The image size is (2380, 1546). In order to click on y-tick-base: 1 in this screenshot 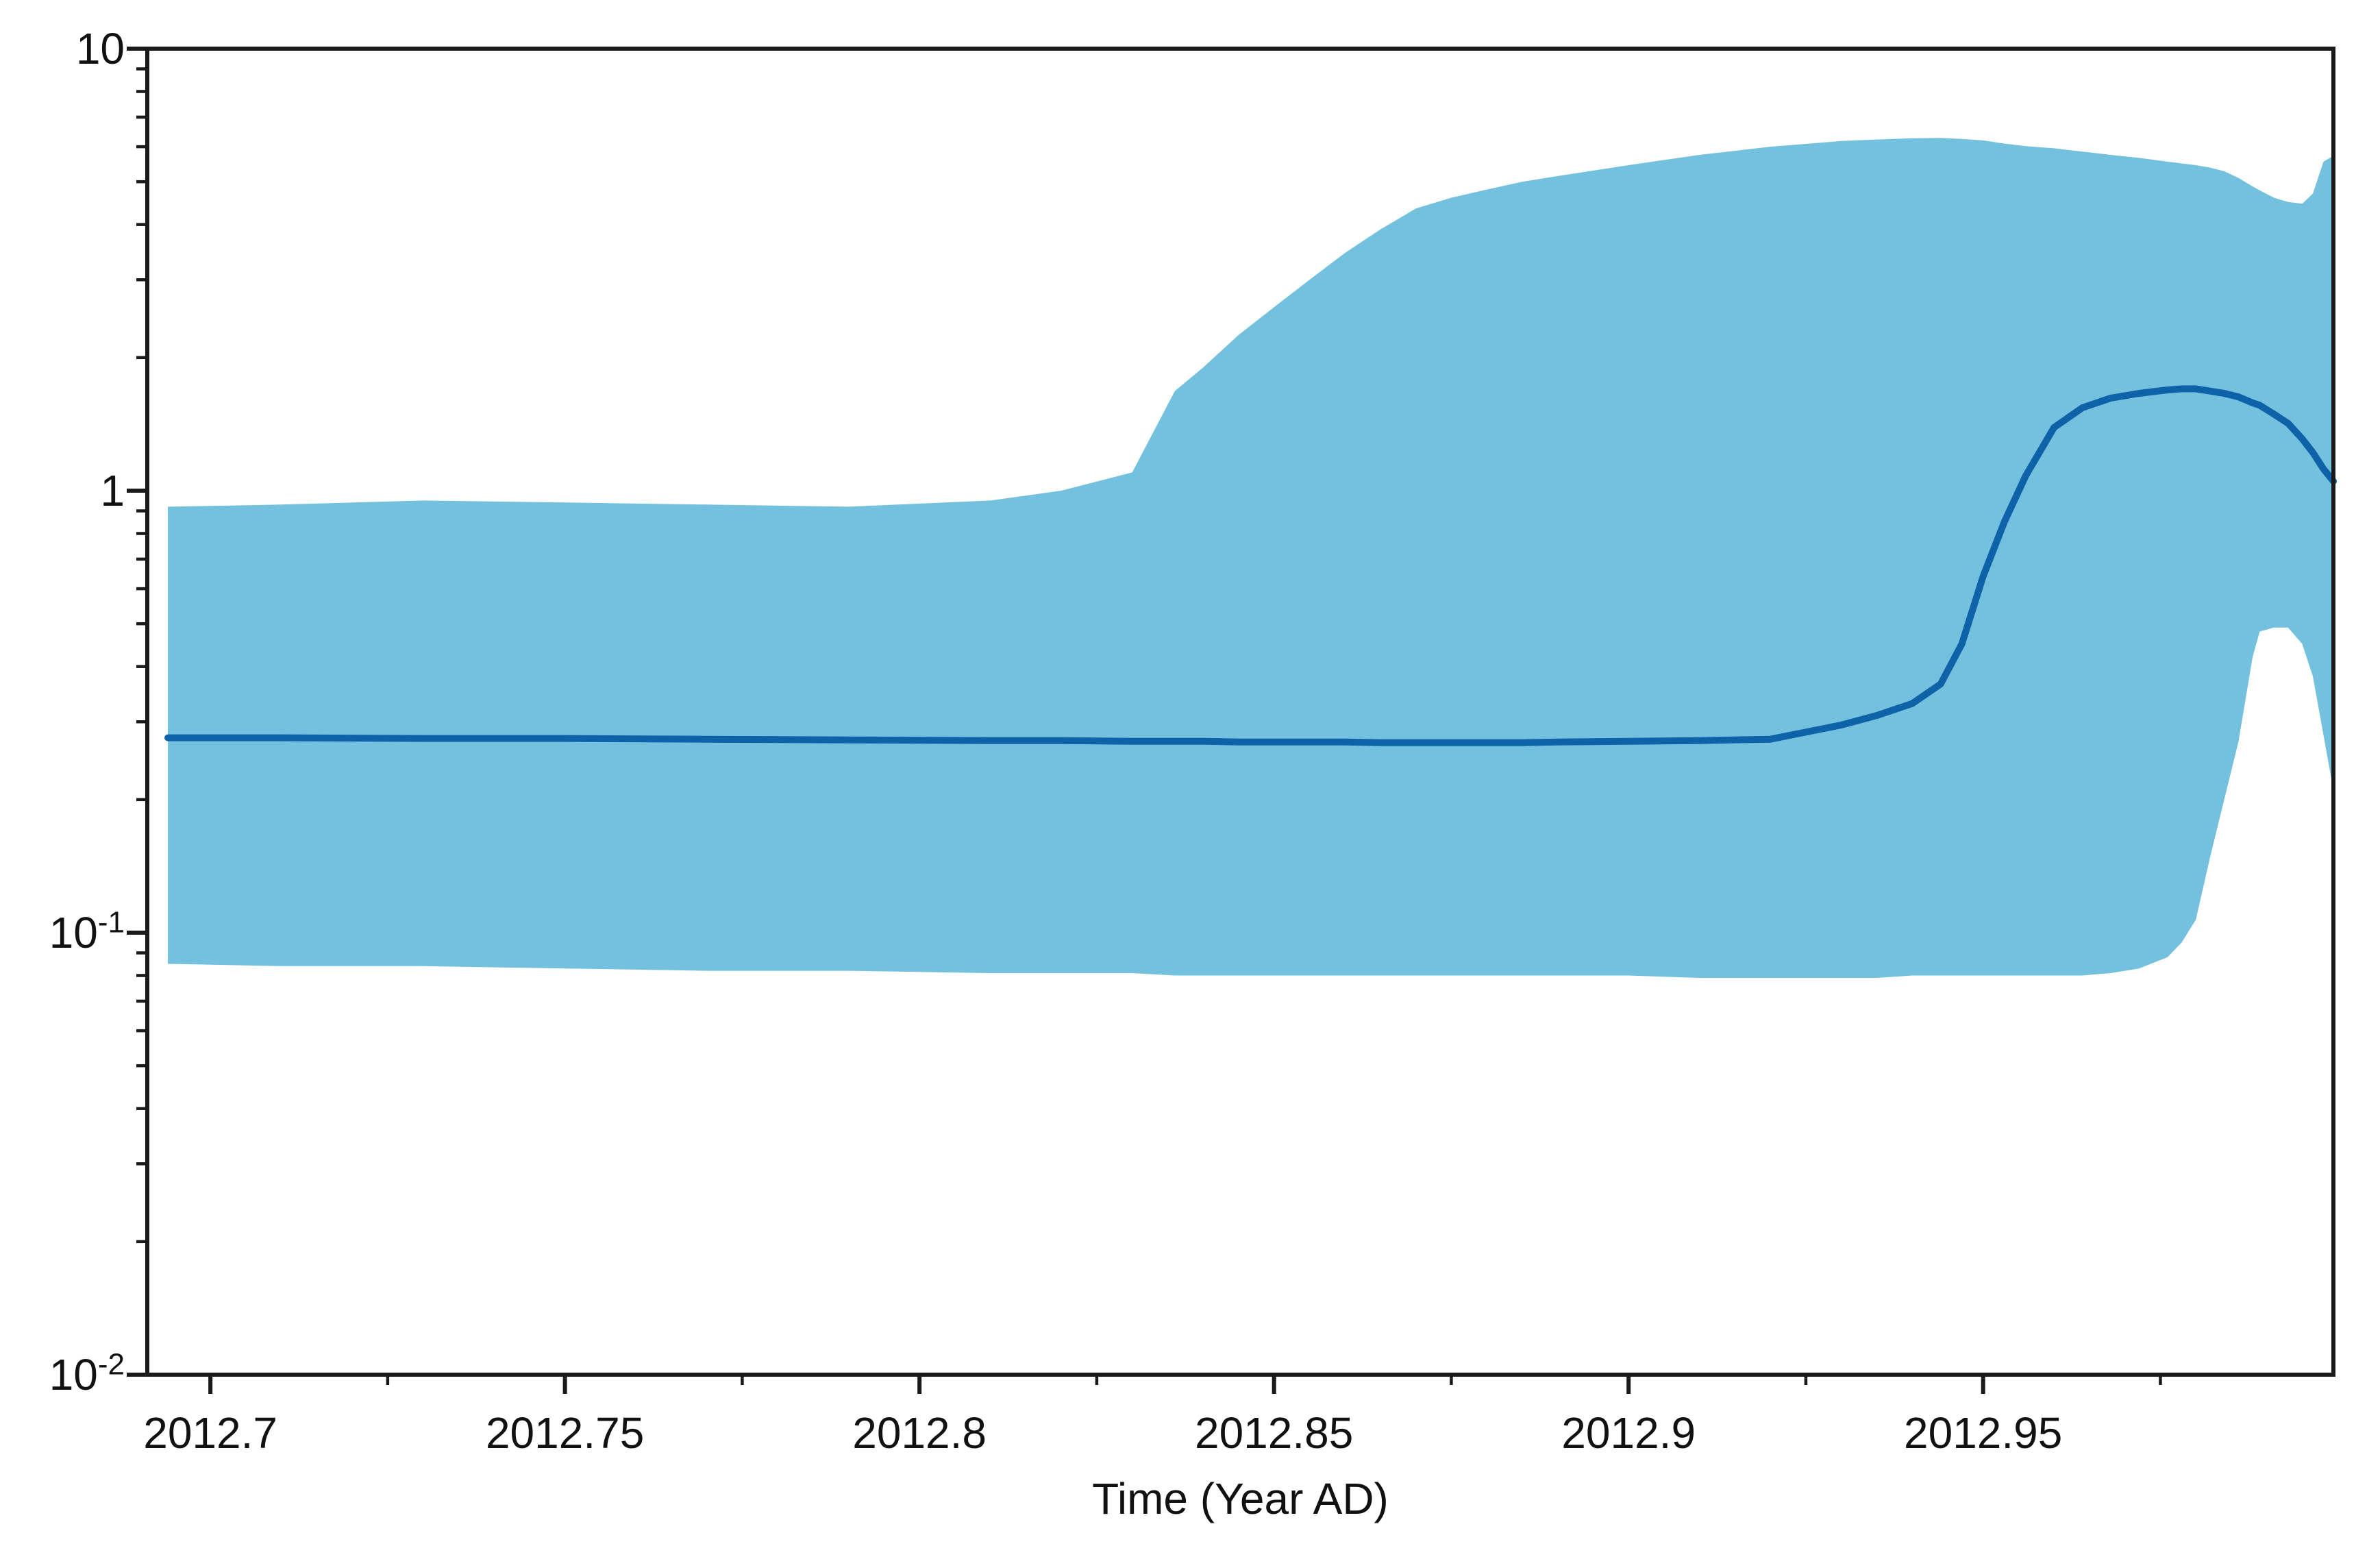, I will do `click(113, 490)`.